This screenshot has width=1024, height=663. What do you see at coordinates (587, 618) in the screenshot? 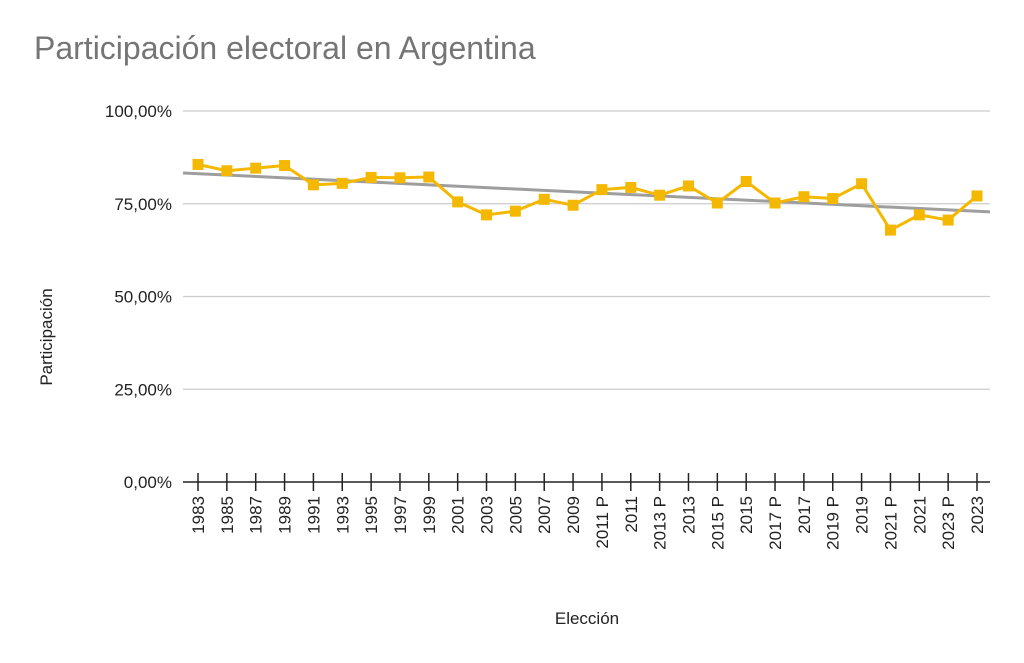
I see `x-axis-label: Elección` at bounding box center [587, 618].